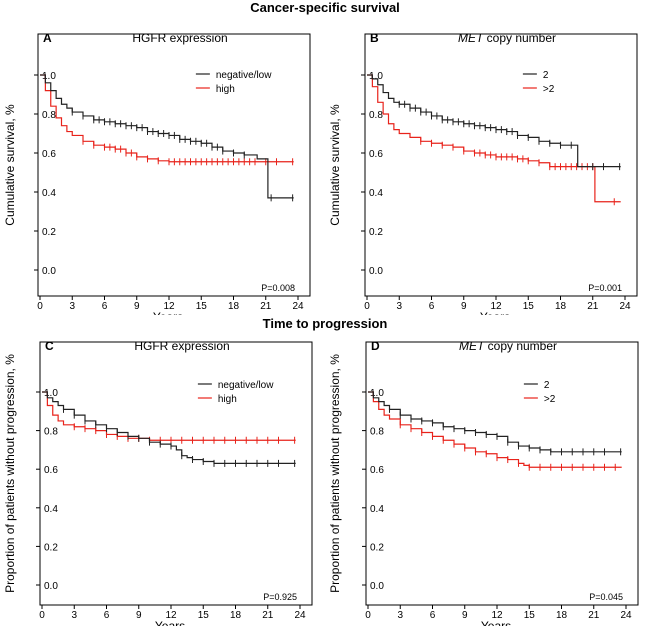 The image size is (650, 626). I want to click on panel-letter: A, so click(47, 38).